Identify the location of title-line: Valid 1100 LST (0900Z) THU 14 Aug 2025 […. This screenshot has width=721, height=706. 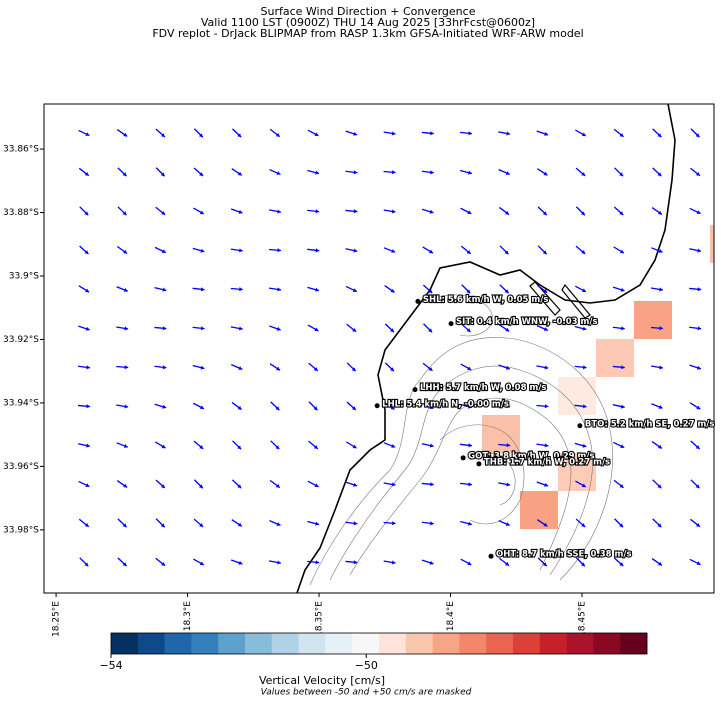
(368, 22).